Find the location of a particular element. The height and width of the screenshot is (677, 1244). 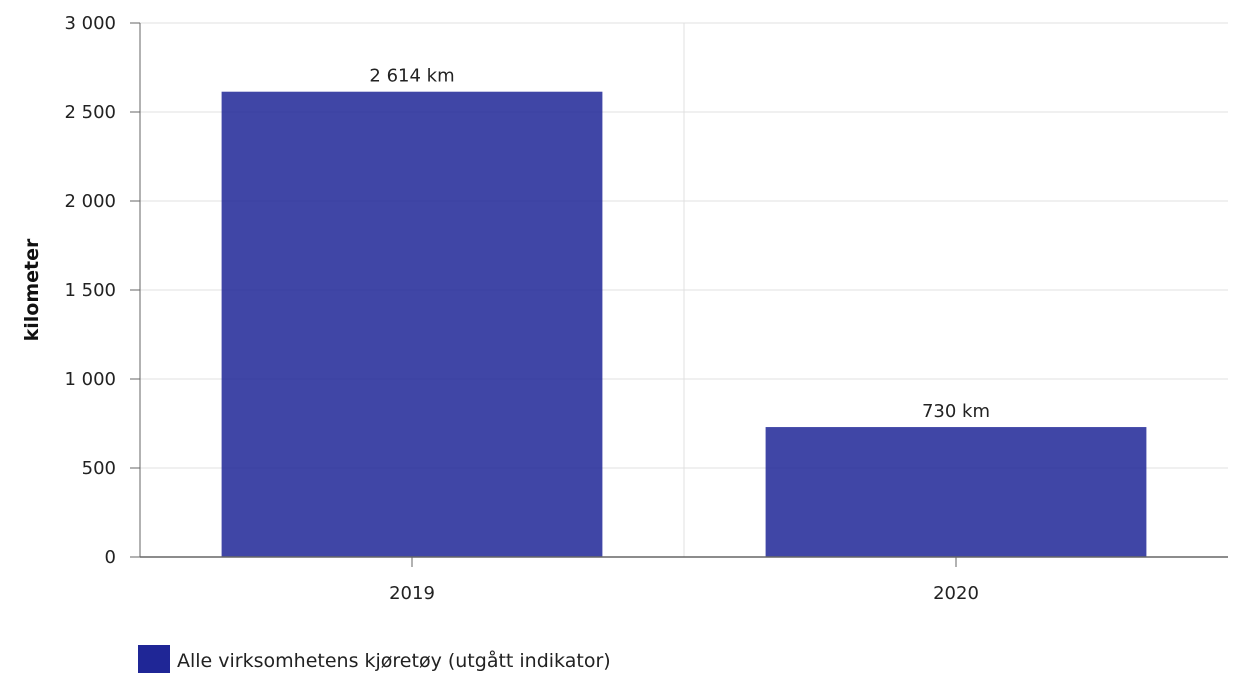

y-tick-label: 2 000 is located at coordinates (90, 201).